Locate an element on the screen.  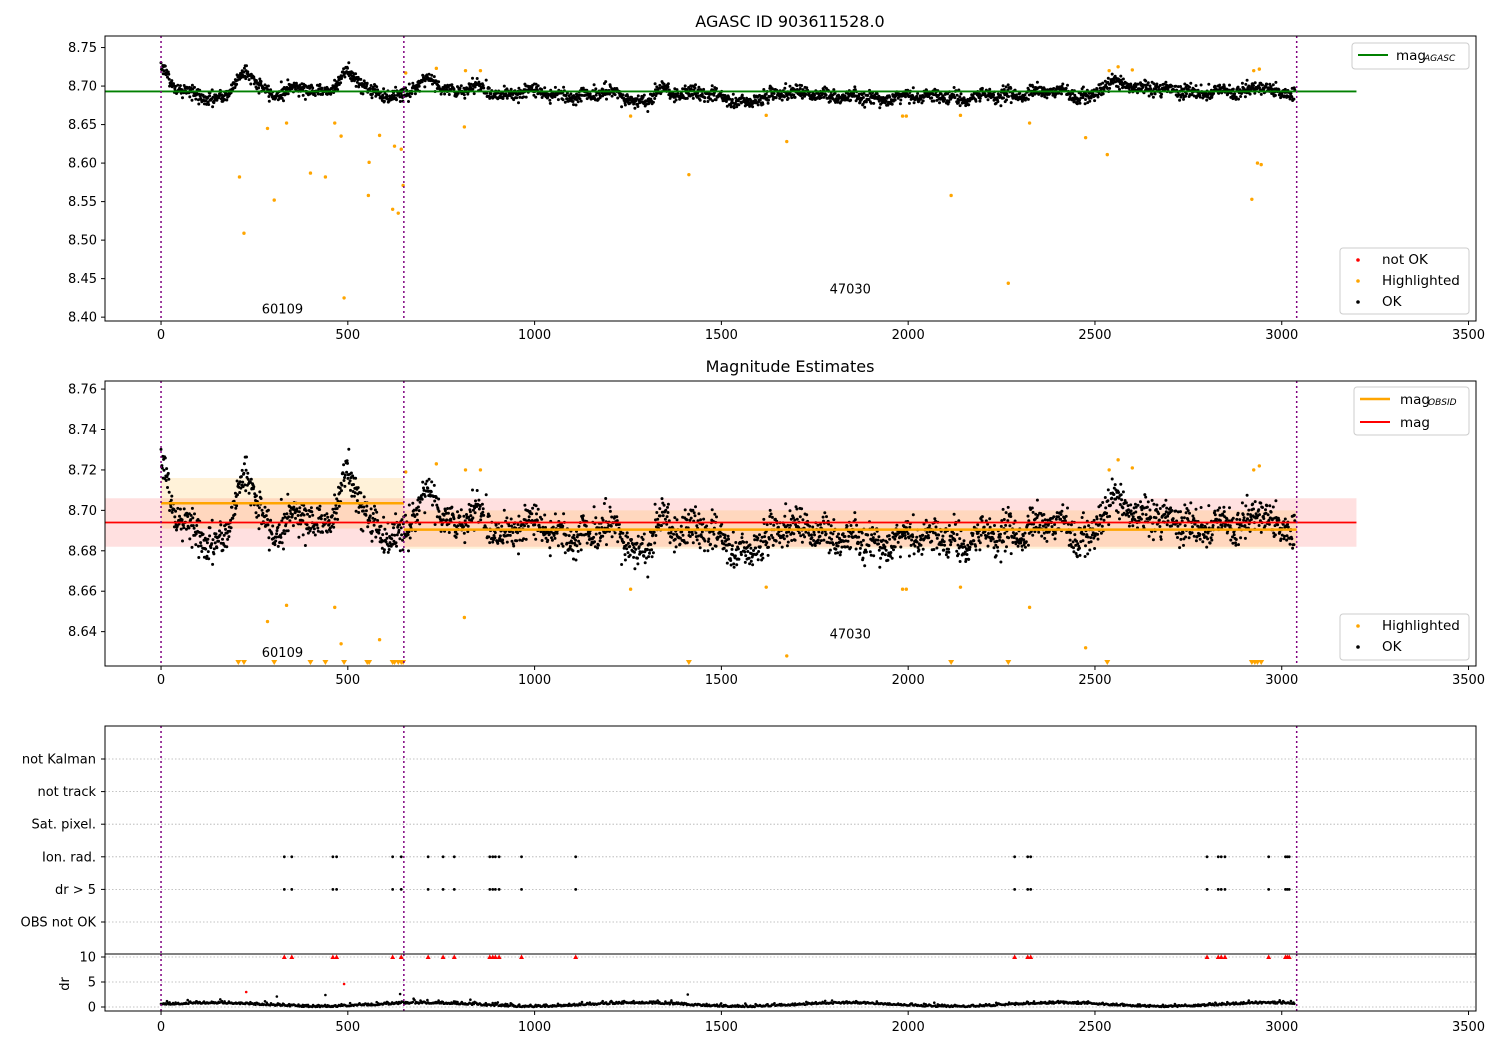
legend-ok: OK is located at coordinates (1392, 302).